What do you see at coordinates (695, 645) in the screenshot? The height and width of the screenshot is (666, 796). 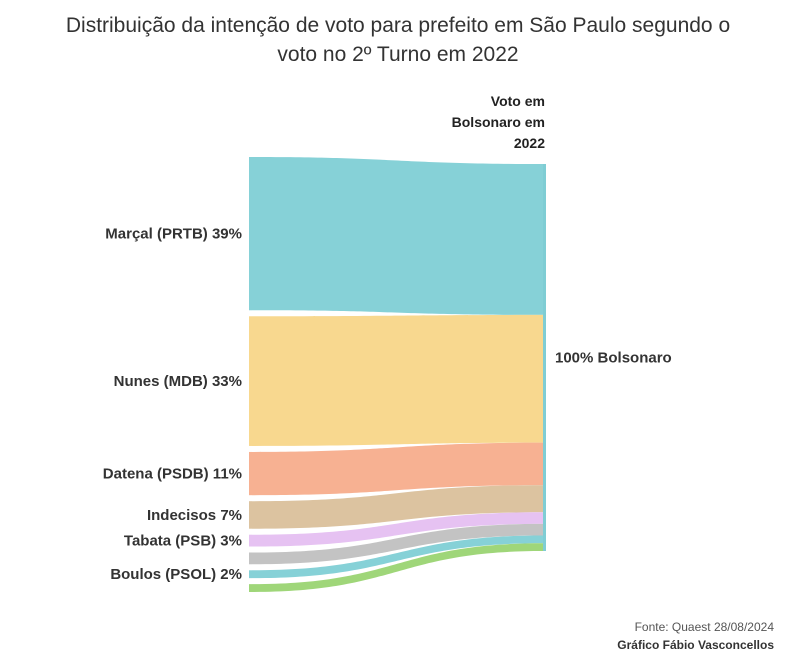 I see `credit-note: Gráfico Fábio Vasconcellos` at bounding box center [695, 645].